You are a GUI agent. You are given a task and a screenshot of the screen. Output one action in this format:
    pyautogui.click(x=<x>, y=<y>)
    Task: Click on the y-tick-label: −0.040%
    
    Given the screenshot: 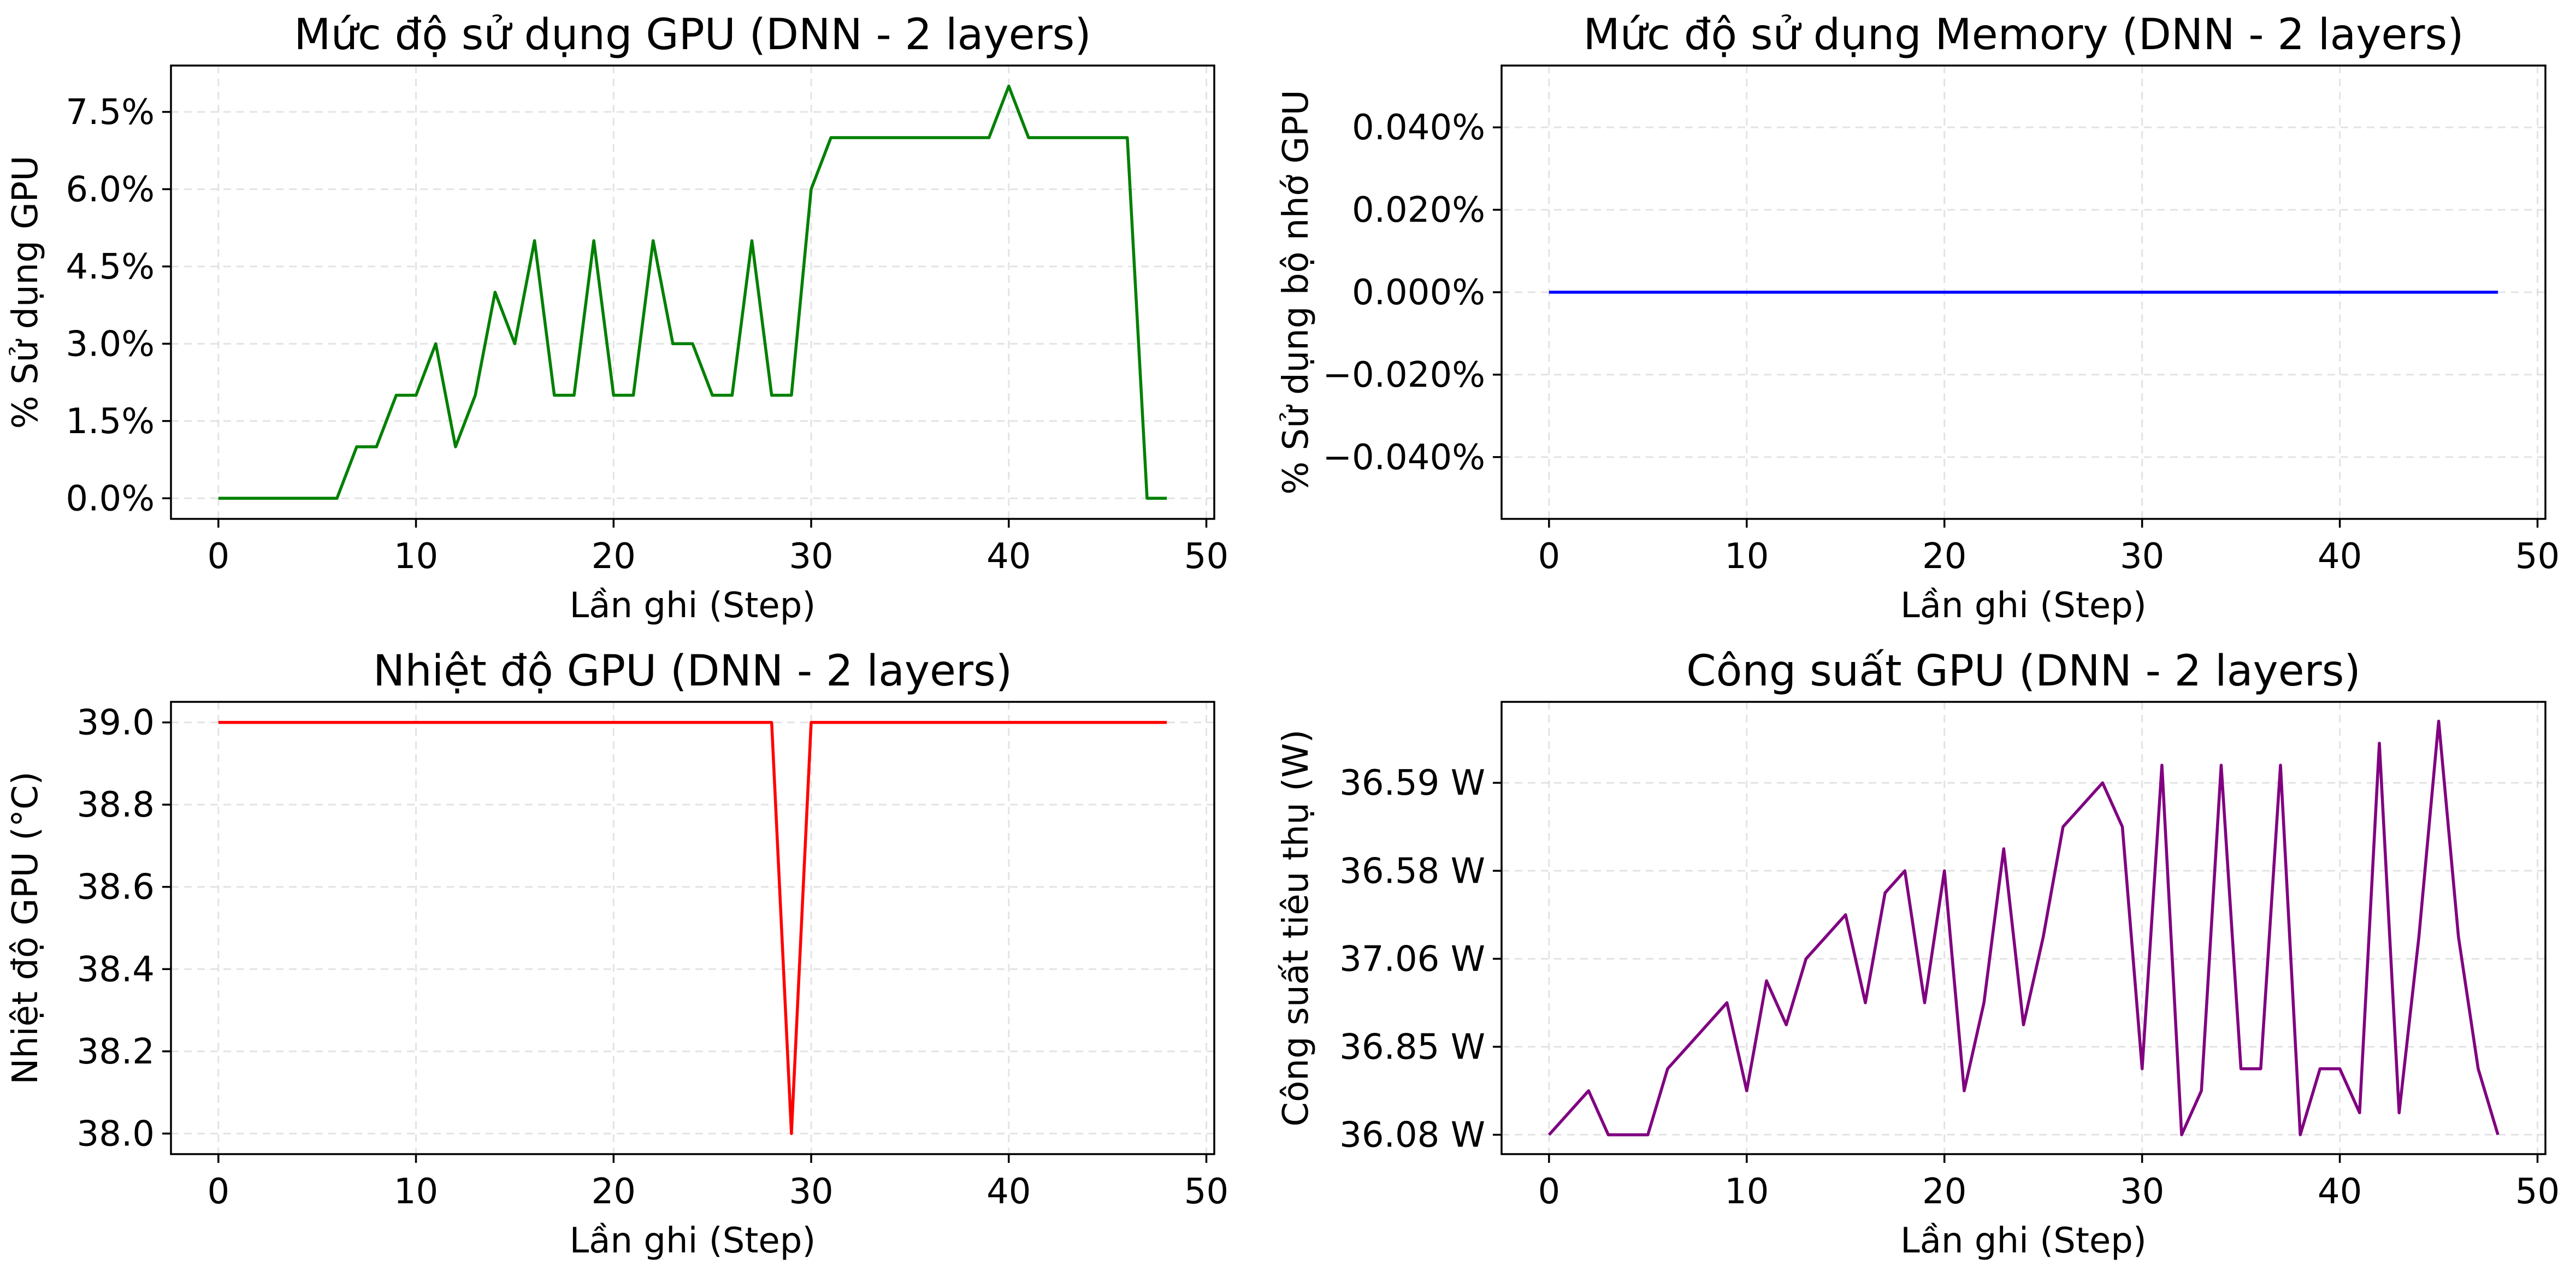 What is the action you would take?
    pyautogui.click(x=1404, y=458)
    